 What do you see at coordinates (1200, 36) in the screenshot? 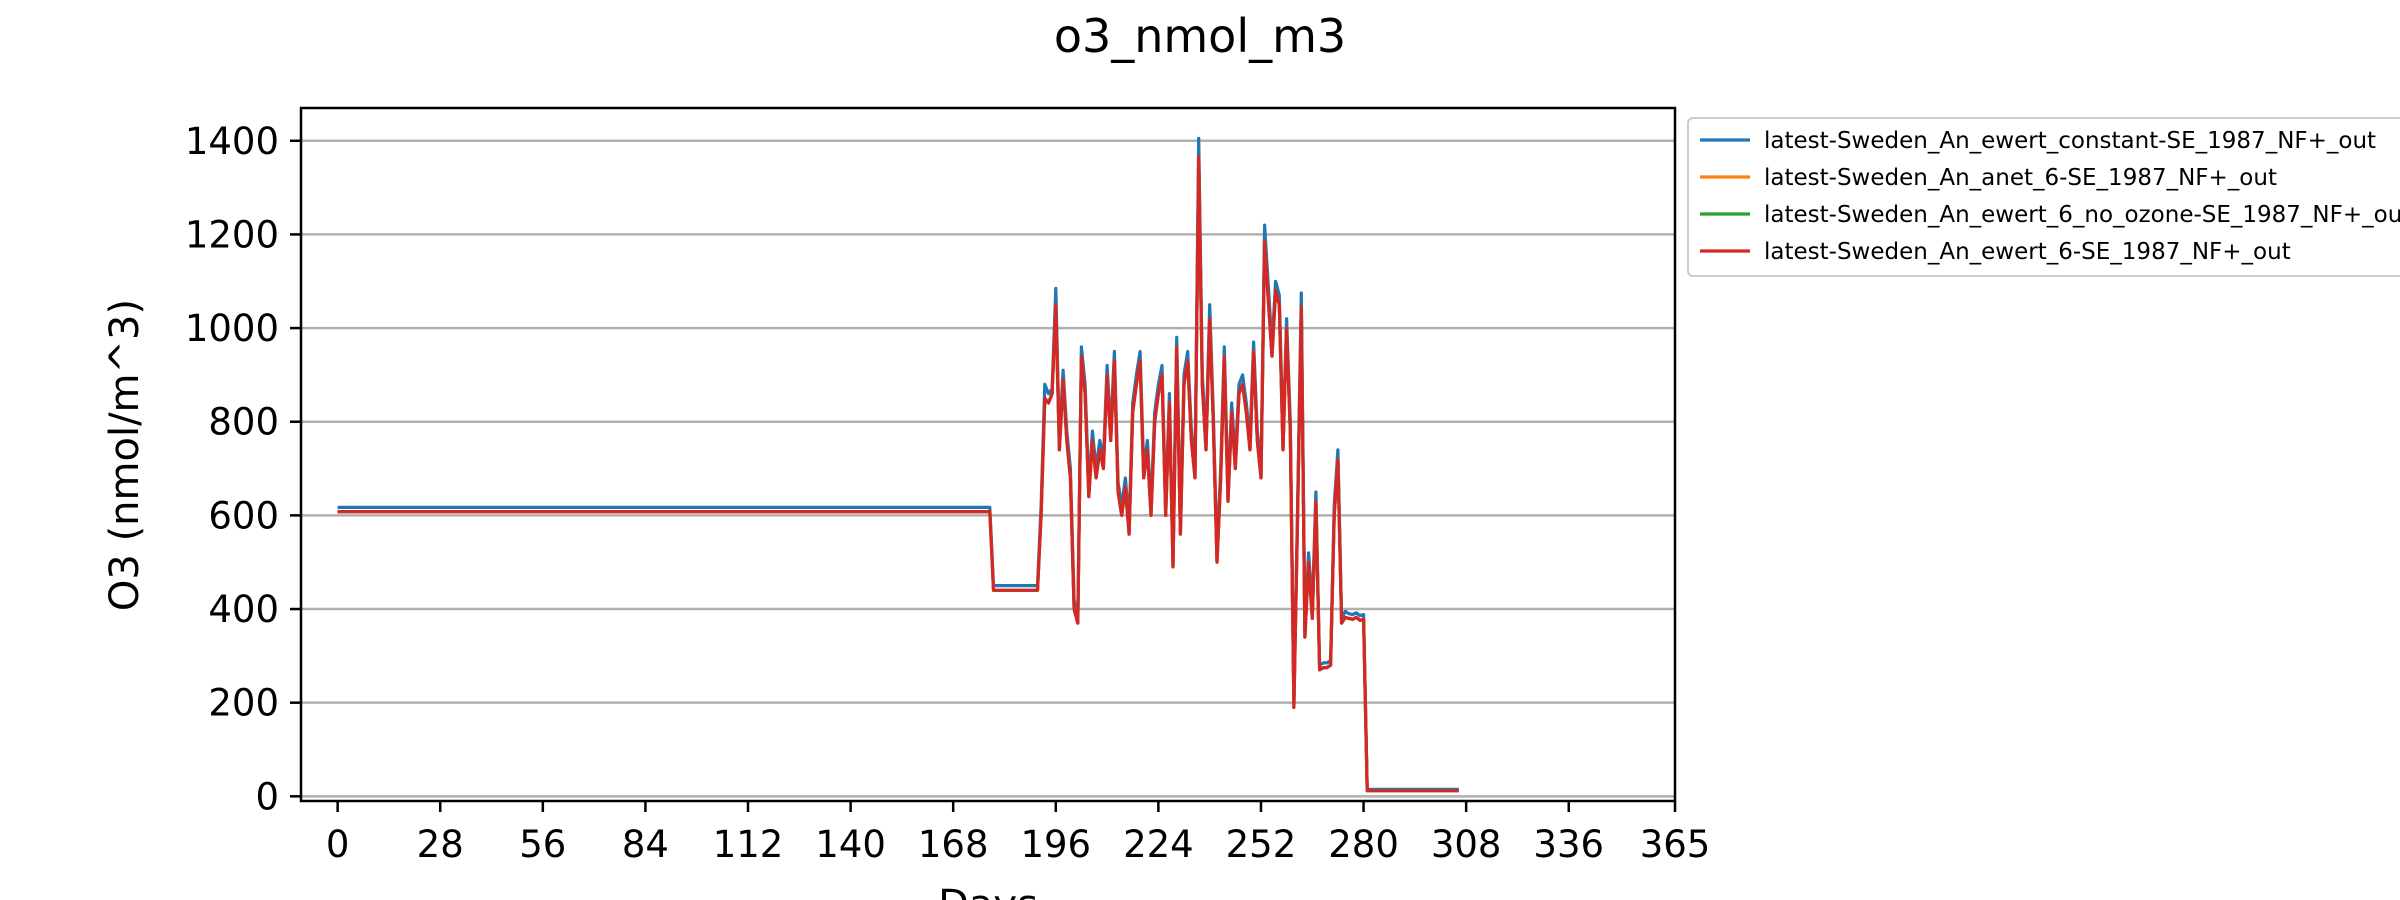
I see `chart-title: o3_nmol_m3` at bounding box center [1200, 36].